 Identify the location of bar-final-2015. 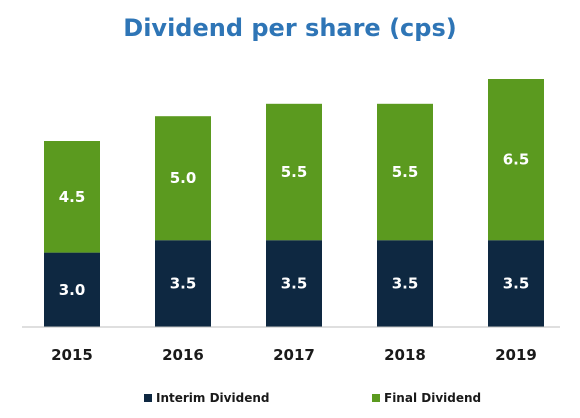
(72, 197).